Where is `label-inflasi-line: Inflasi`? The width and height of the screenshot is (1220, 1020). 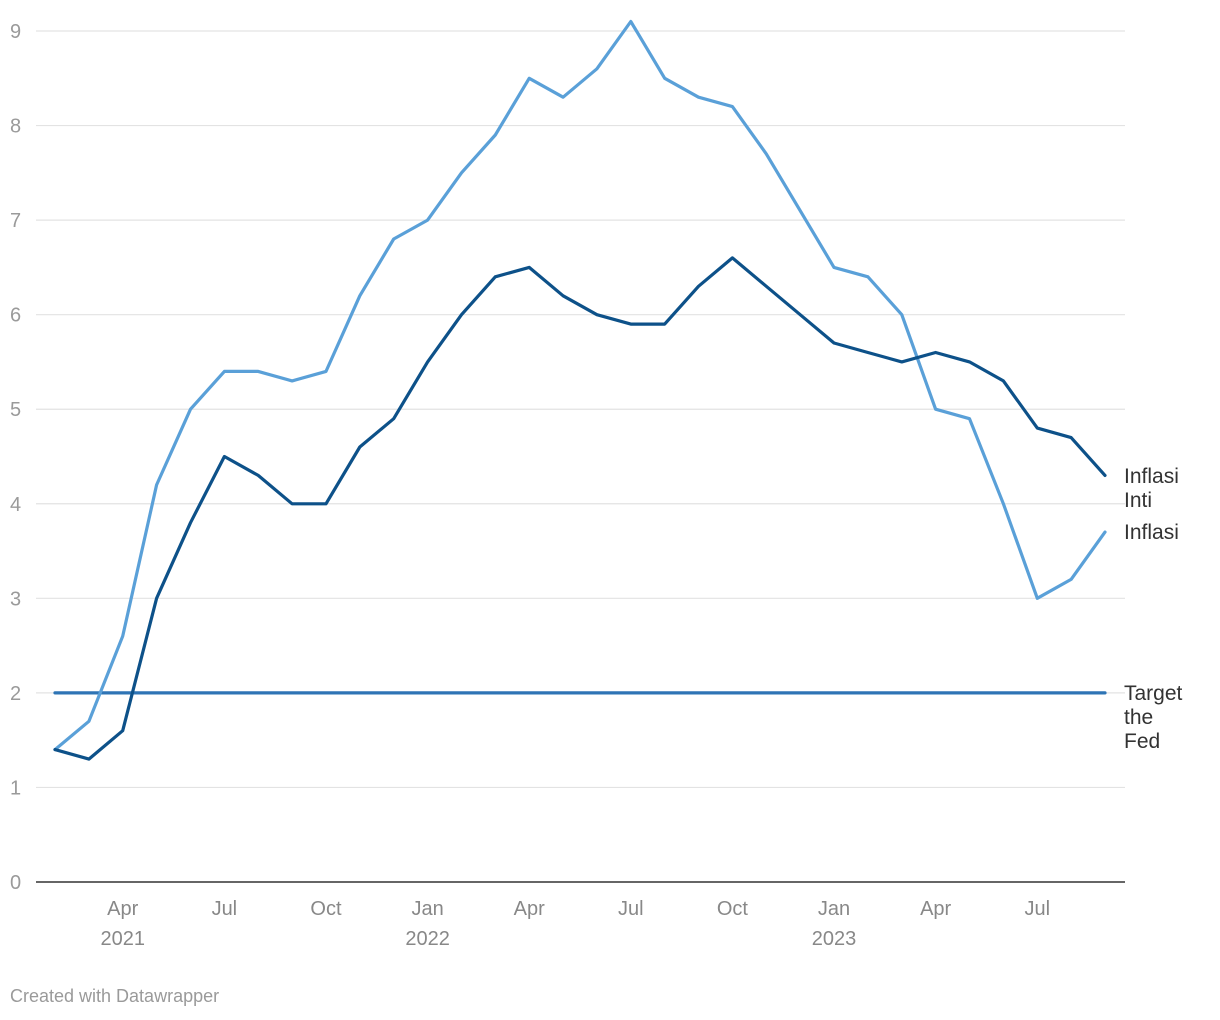
label-inflasi-line: Inflasi is located at coordinates (1151, 532).